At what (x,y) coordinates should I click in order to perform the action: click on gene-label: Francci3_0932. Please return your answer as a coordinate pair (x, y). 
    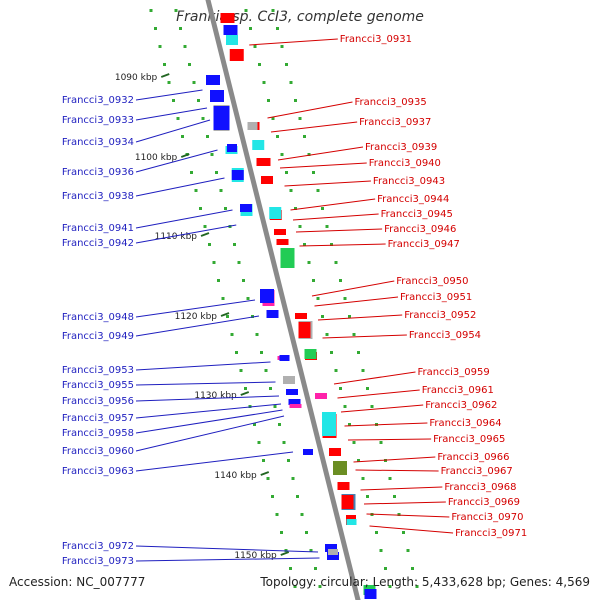
    Looking at the image, I should click on (98, 100).